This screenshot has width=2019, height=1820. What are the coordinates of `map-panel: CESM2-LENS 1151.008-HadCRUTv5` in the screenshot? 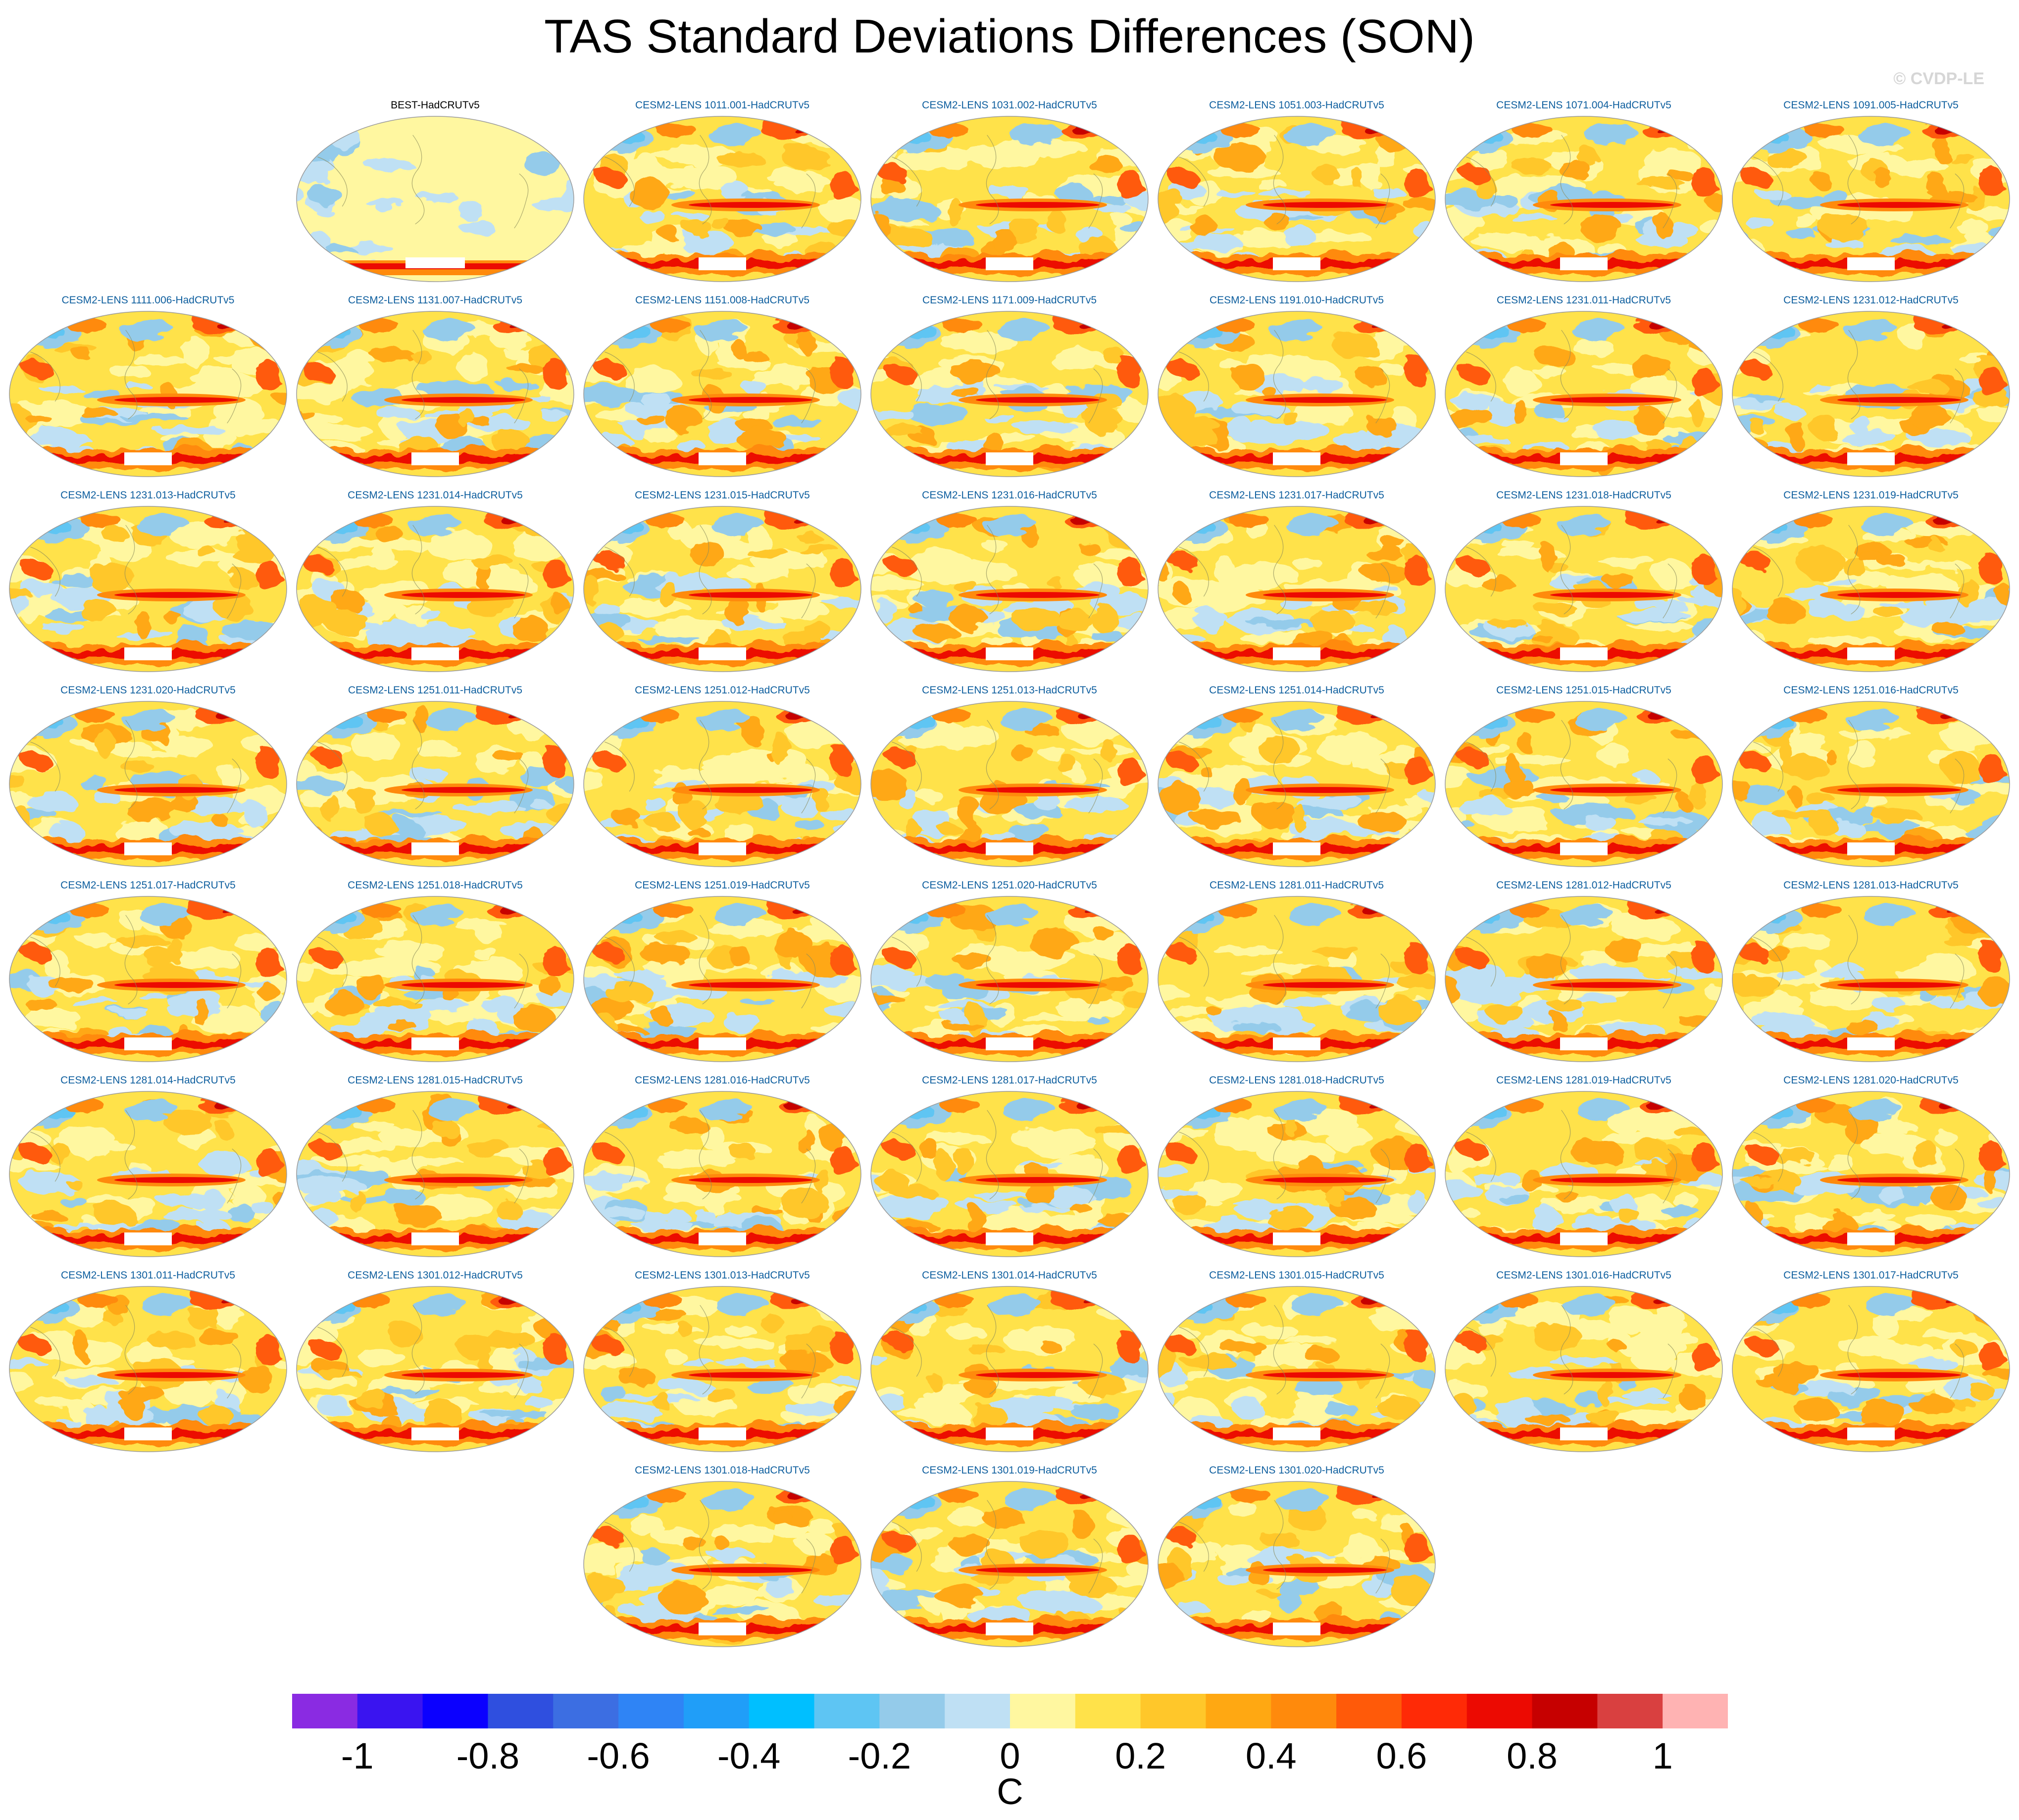 It's located at (722, 386).